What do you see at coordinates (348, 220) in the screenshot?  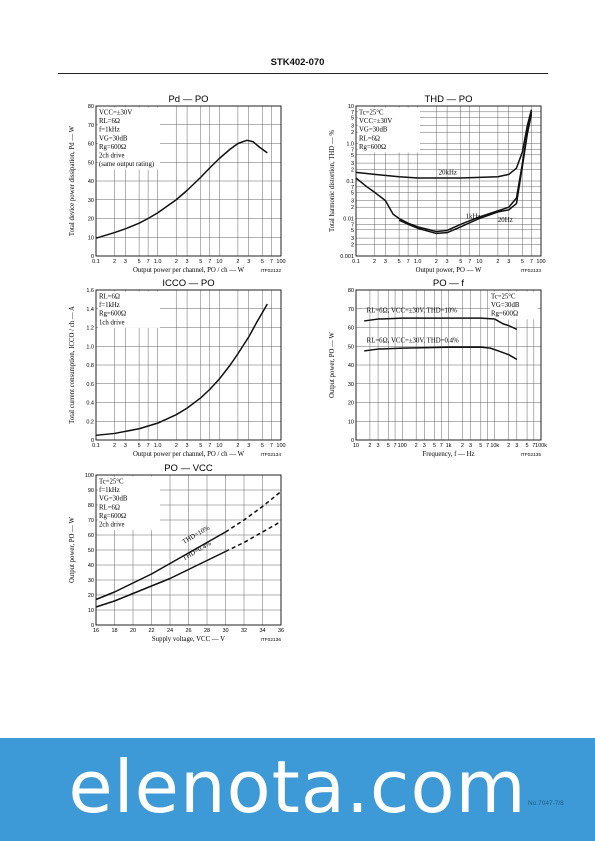 I see `y-tick-label: 0.01` at bounding box center [348, 220].